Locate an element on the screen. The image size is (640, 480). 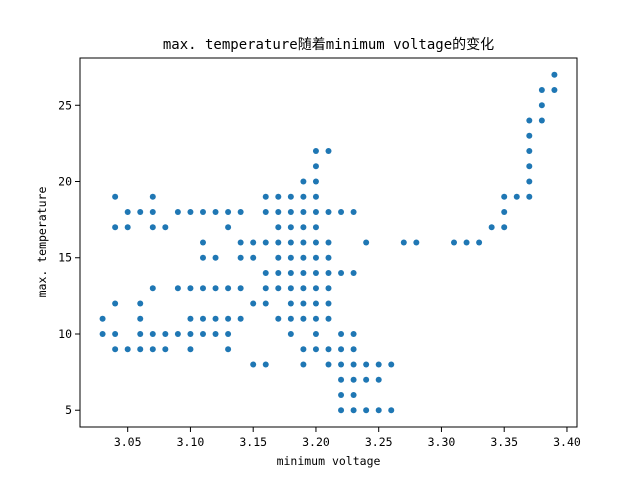
x-tick-label: 3.05 is located at coordinates (128, 442).